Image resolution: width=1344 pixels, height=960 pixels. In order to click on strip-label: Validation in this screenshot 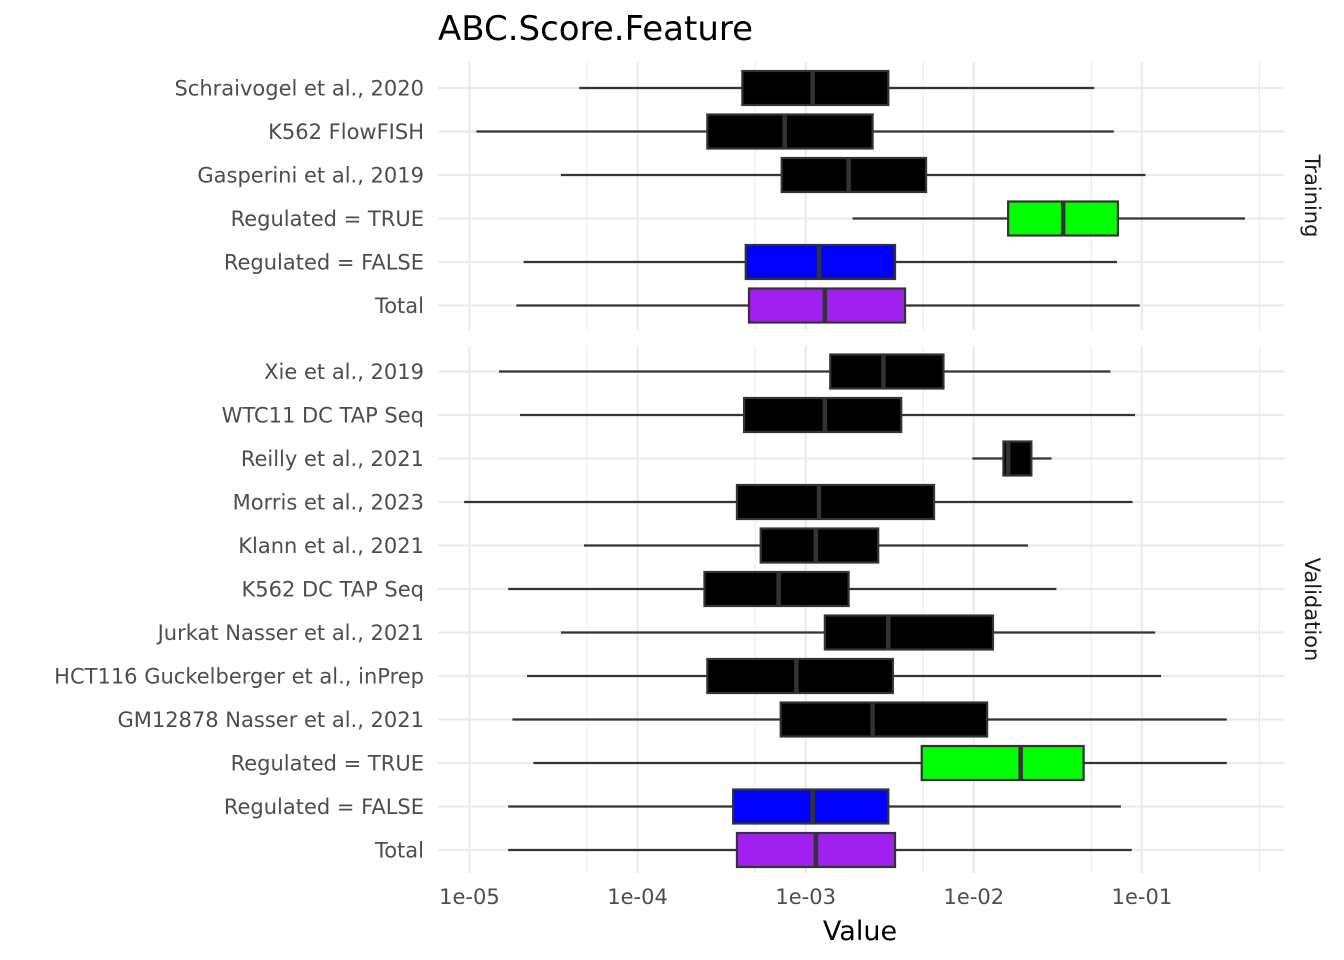, I will do `click(1312, 610)`.